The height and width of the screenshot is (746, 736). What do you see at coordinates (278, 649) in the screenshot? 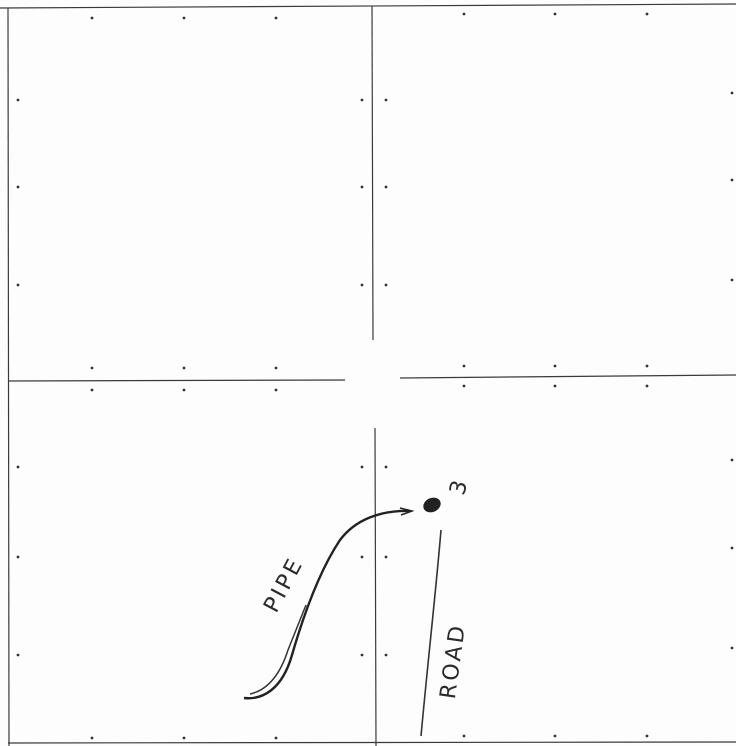
I see `pipe-line-shade` at bounding box center [278, 649].